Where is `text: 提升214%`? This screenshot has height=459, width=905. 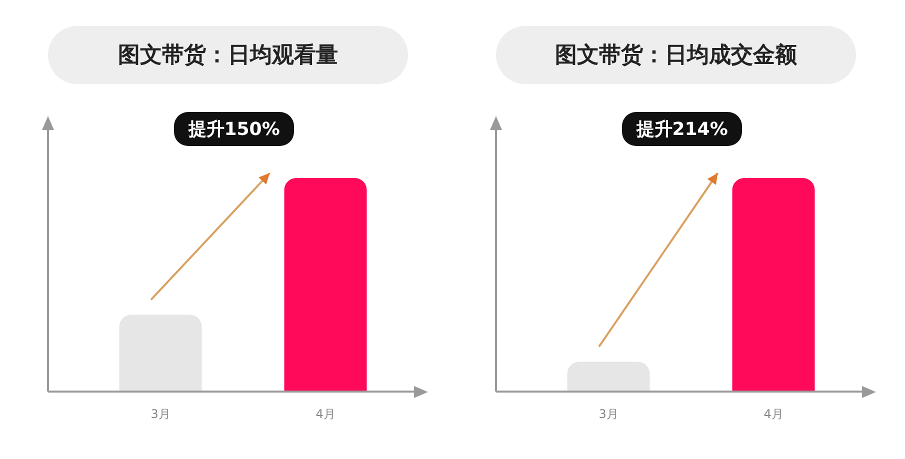 text: 提升214% is located at coordinates (682, 129).